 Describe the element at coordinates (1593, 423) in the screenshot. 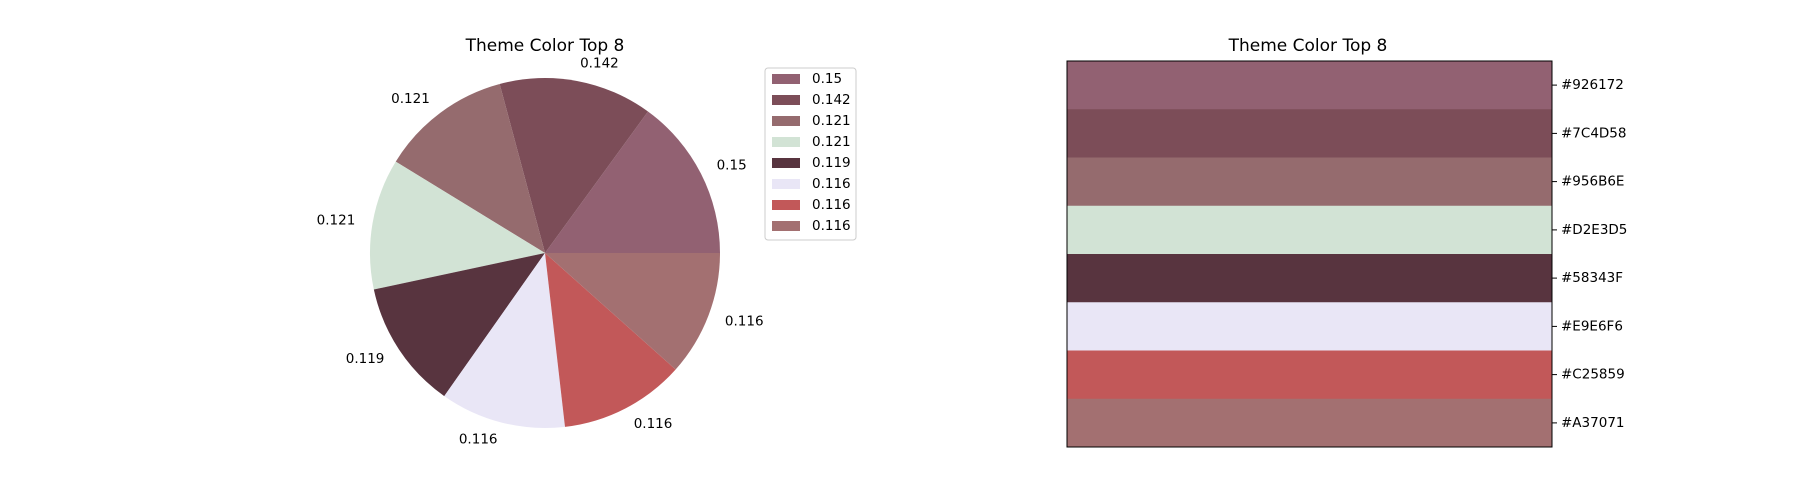

I see `swatch-tick-label-8: #A37071` at that location.